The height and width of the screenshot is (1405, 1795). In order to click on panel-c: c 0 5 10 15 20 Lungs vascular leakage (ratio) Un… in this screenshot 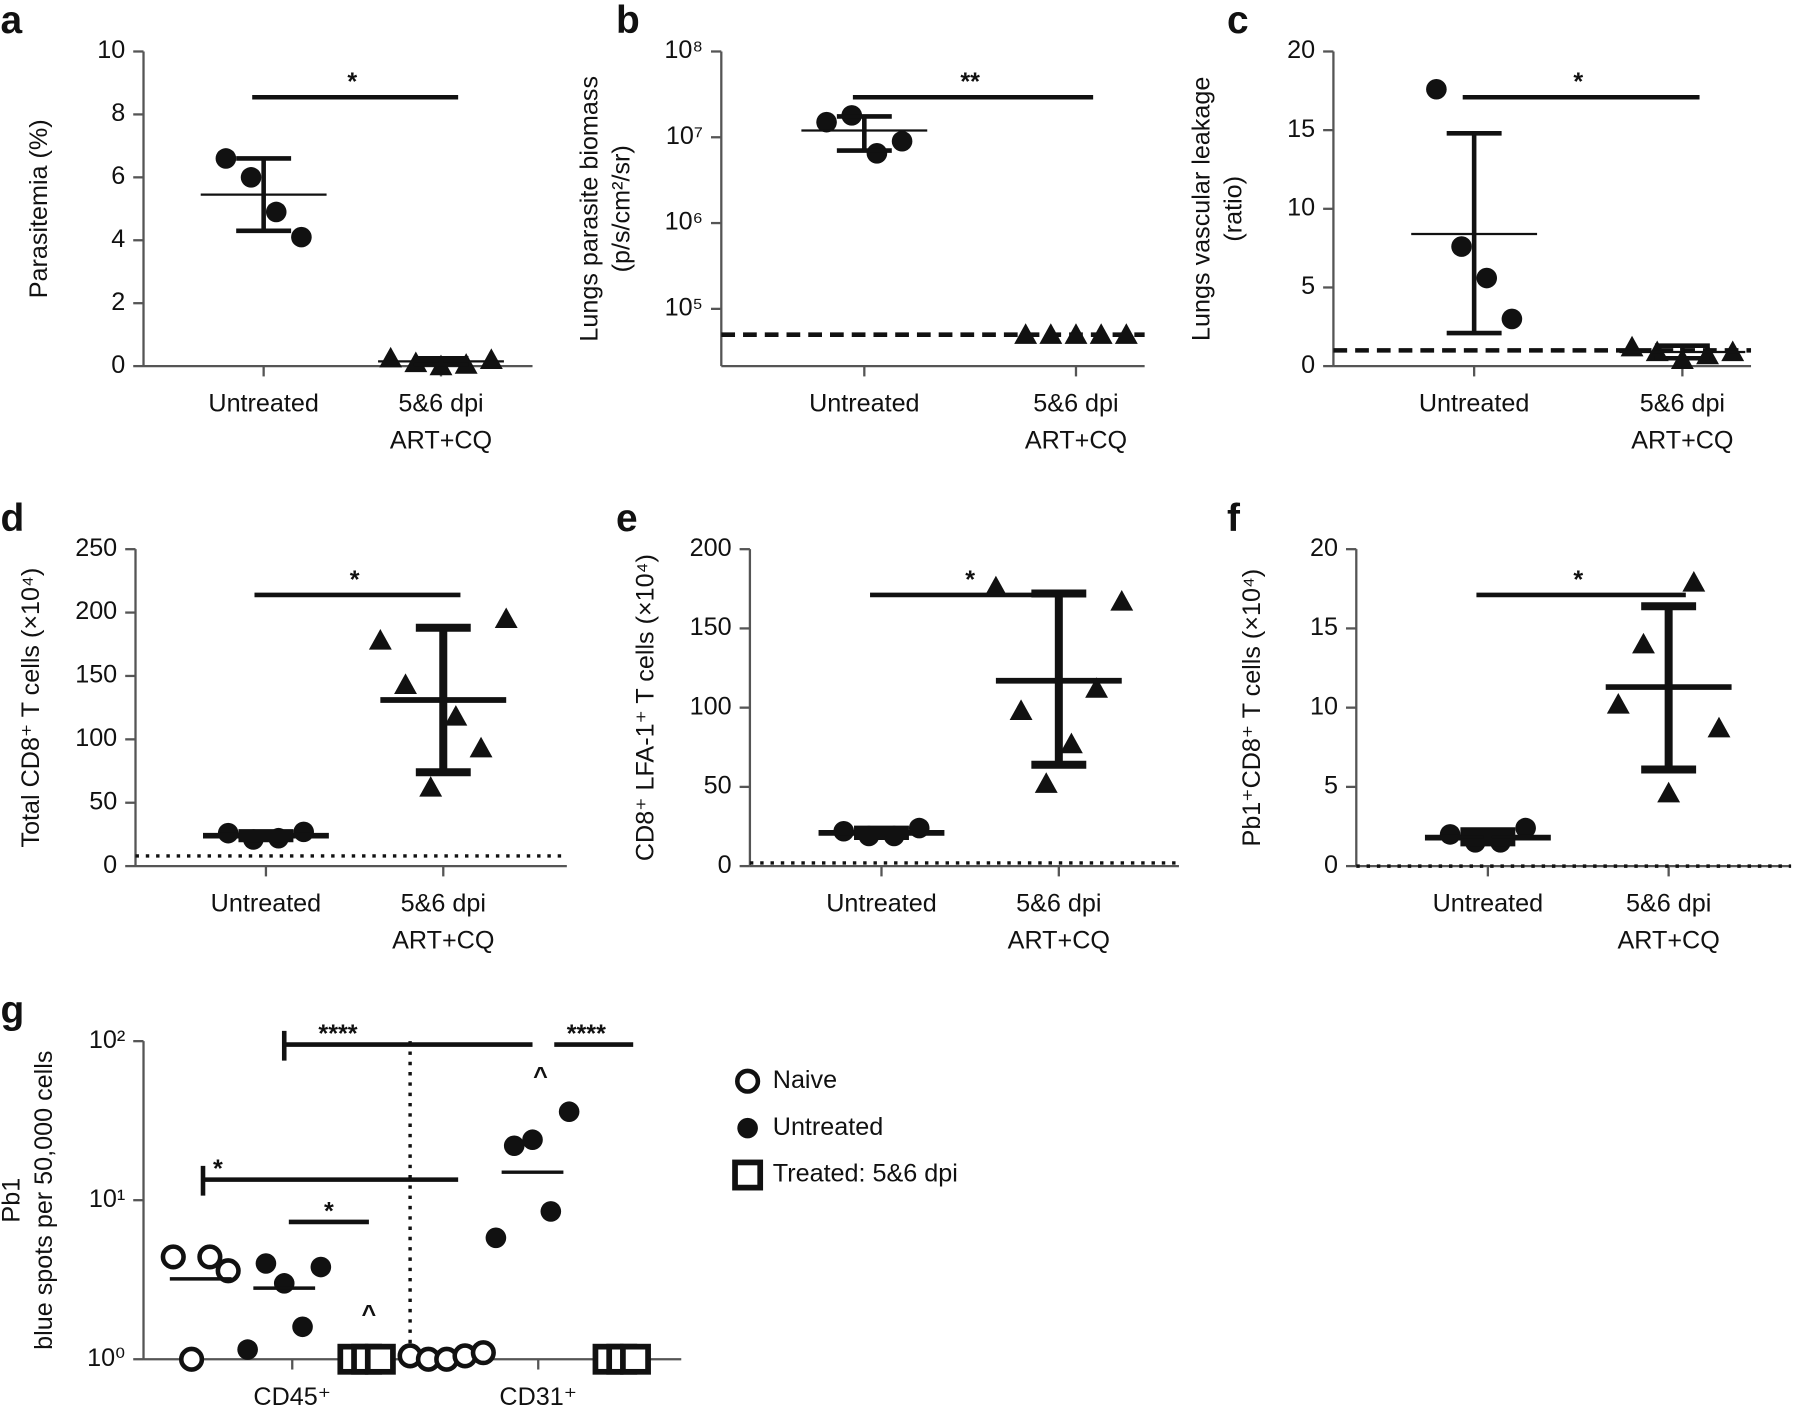, I will do `click(1470, 227)`.